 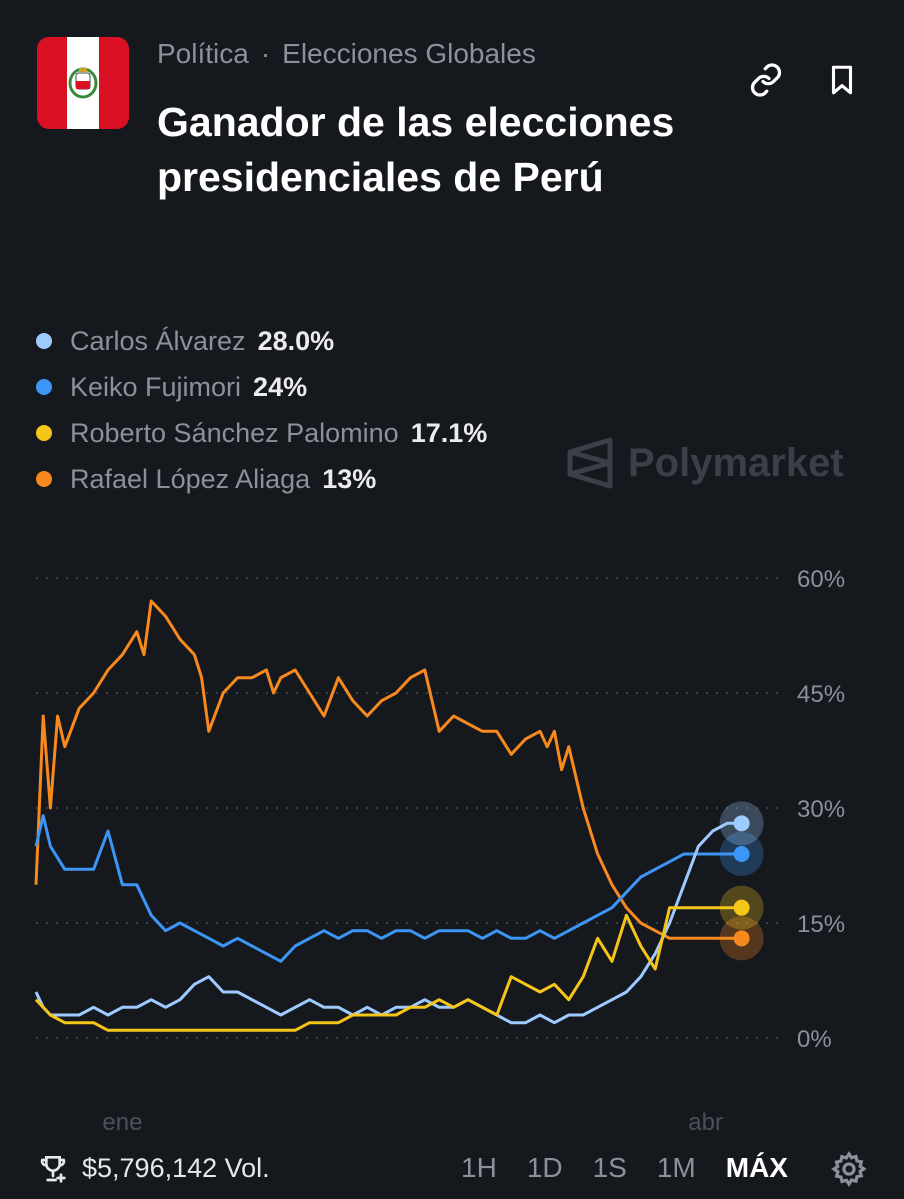 What do you see at coordinates (544, 1167) in the screenshot?
I see `range-1d: 1D` at bounding box center [544, 1167].